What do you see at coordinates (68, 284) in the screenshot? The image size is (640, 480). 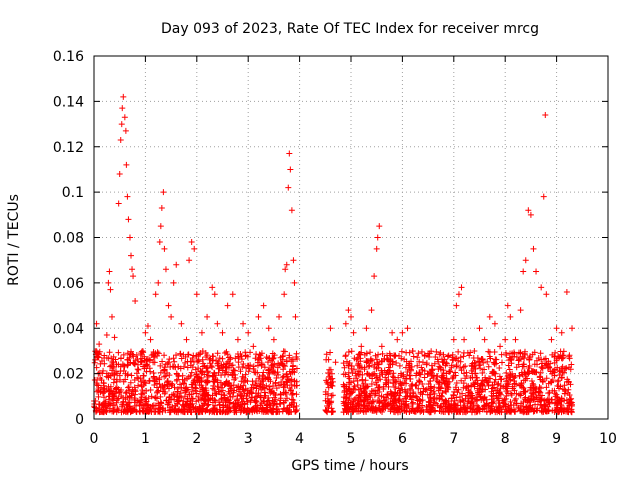 I see `y-tick-label: 0.06` at bounding box center [68, 284].